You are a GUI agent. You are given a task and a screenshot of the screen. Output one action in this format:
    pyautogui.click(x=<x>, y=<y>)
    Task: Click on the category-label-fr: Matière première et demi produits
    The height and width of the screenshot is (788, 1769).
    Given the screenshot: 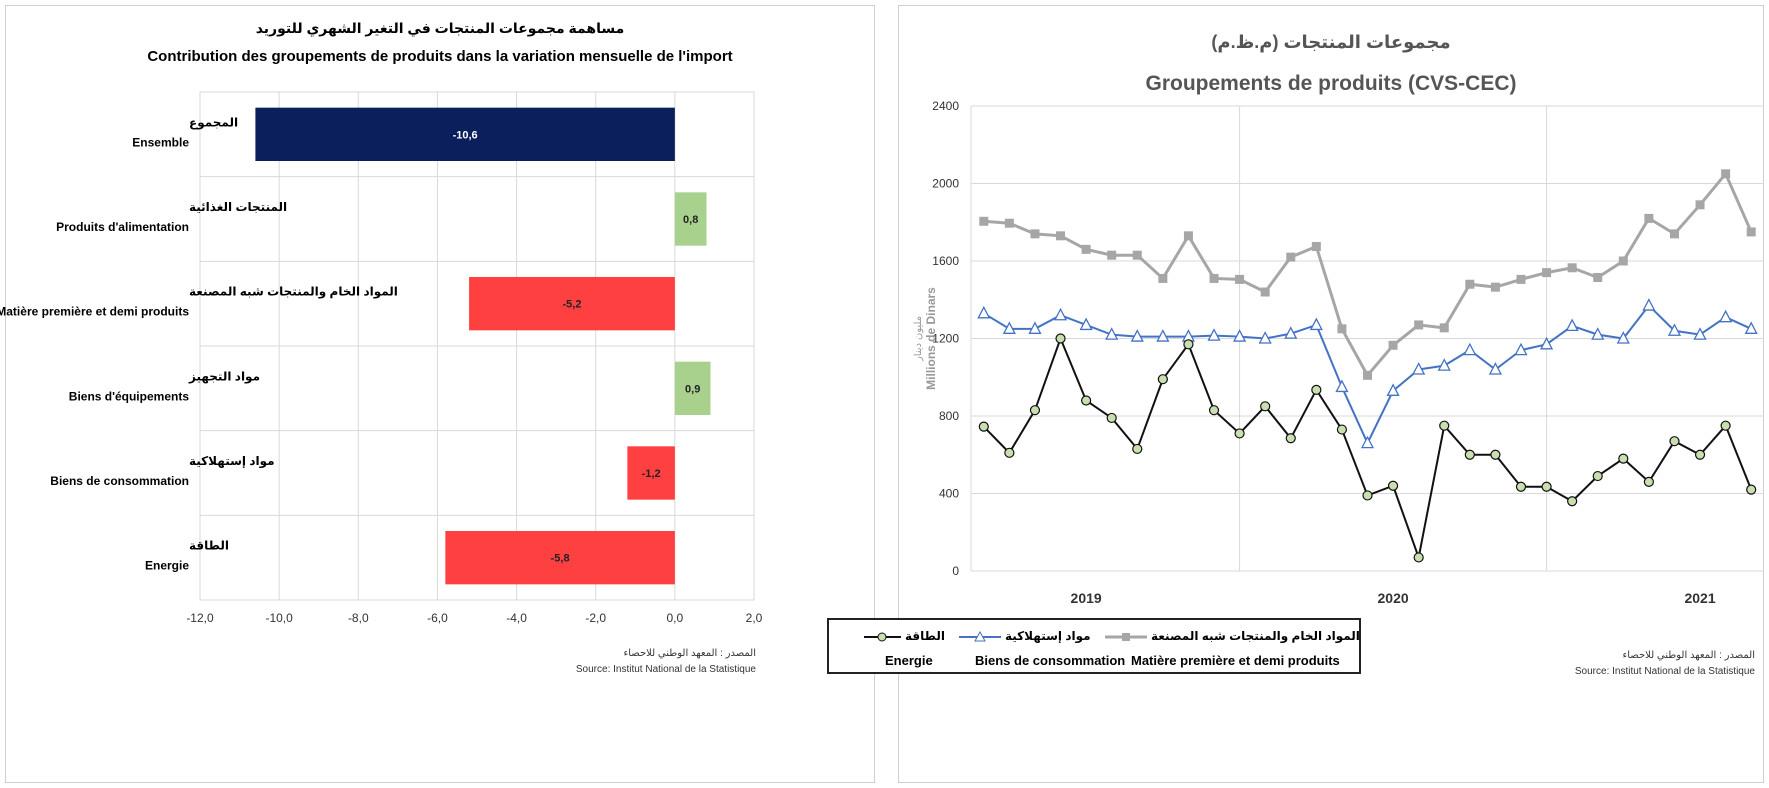 What is the action you would take?
    pyautogui.click(x=94, y=312)
    